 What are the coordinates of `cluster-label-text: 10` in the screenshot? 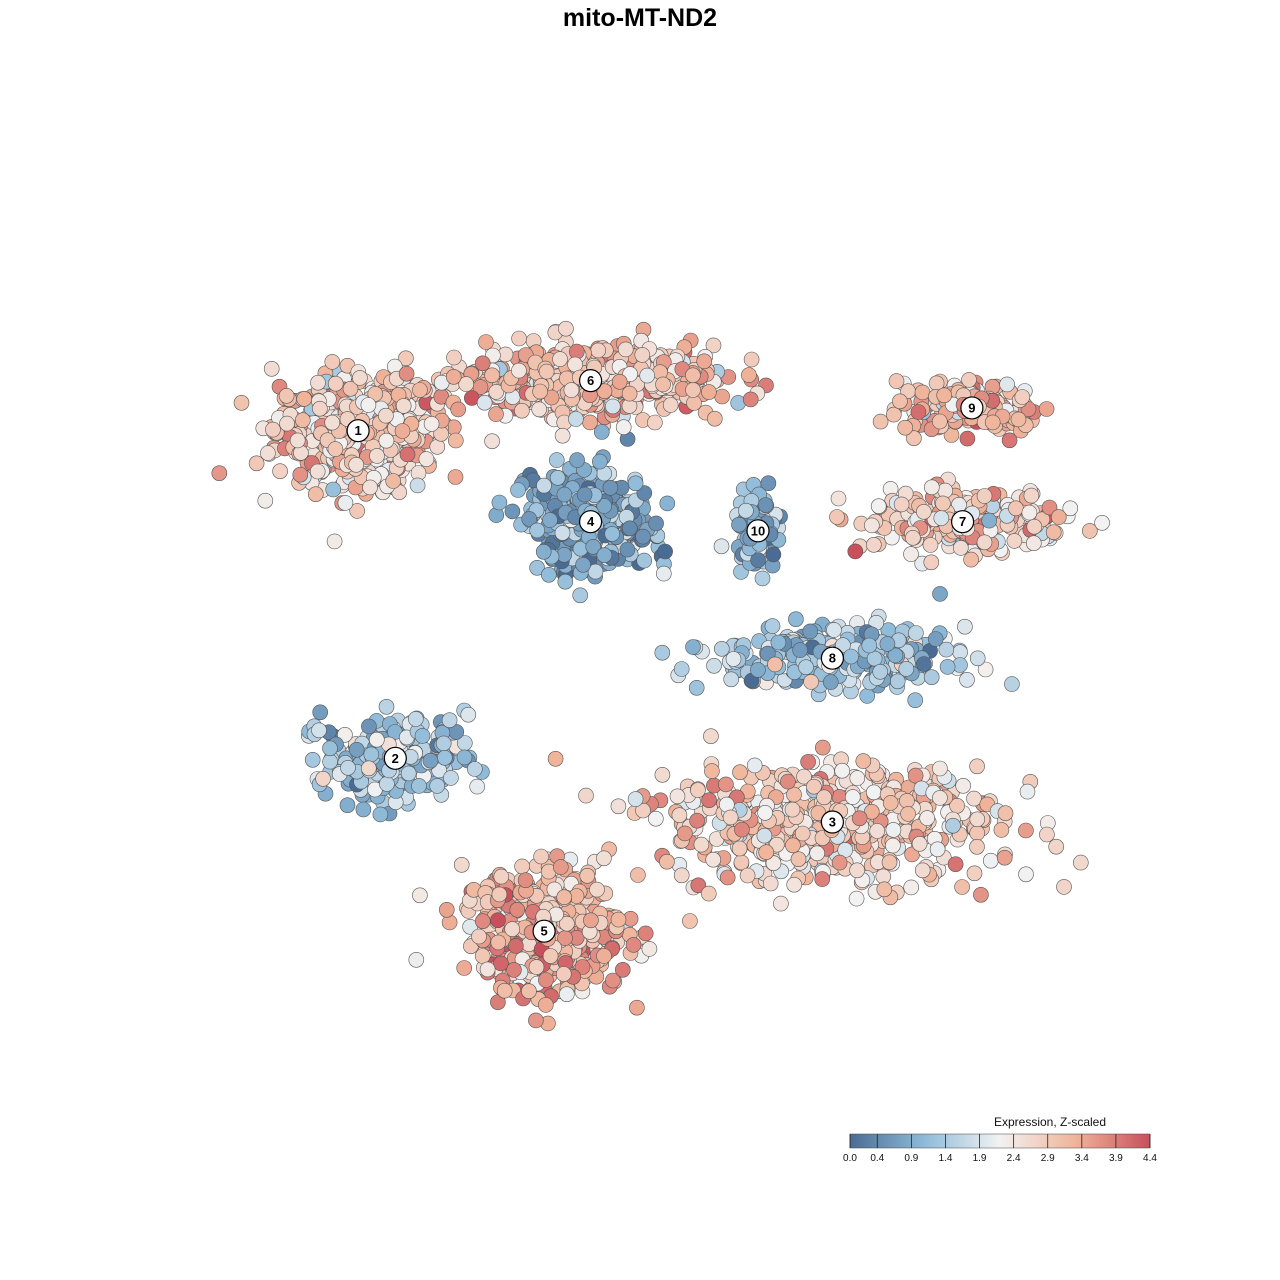 It's located at (758, 530).